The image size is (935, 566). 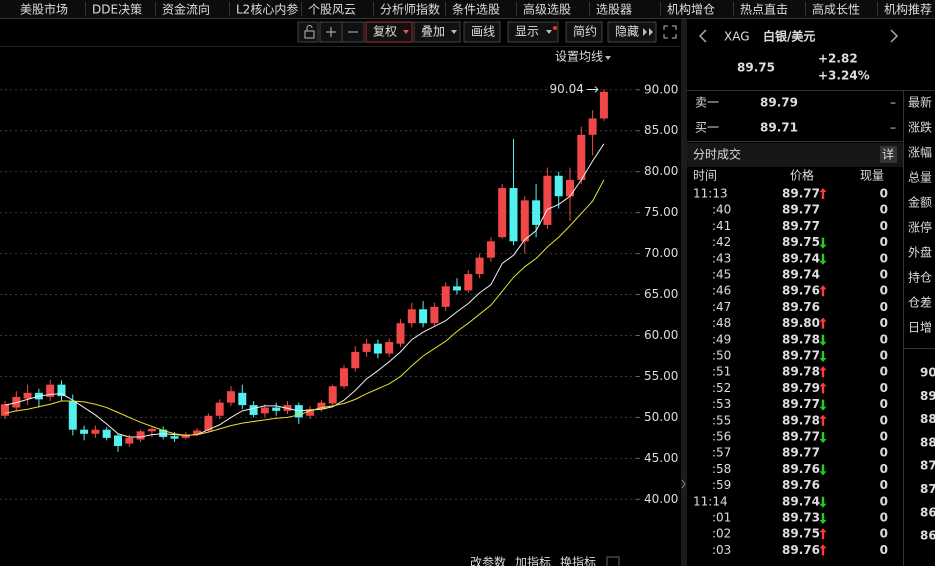 I want to click on toolbar-label: 复权, so click(x=385, y=32).